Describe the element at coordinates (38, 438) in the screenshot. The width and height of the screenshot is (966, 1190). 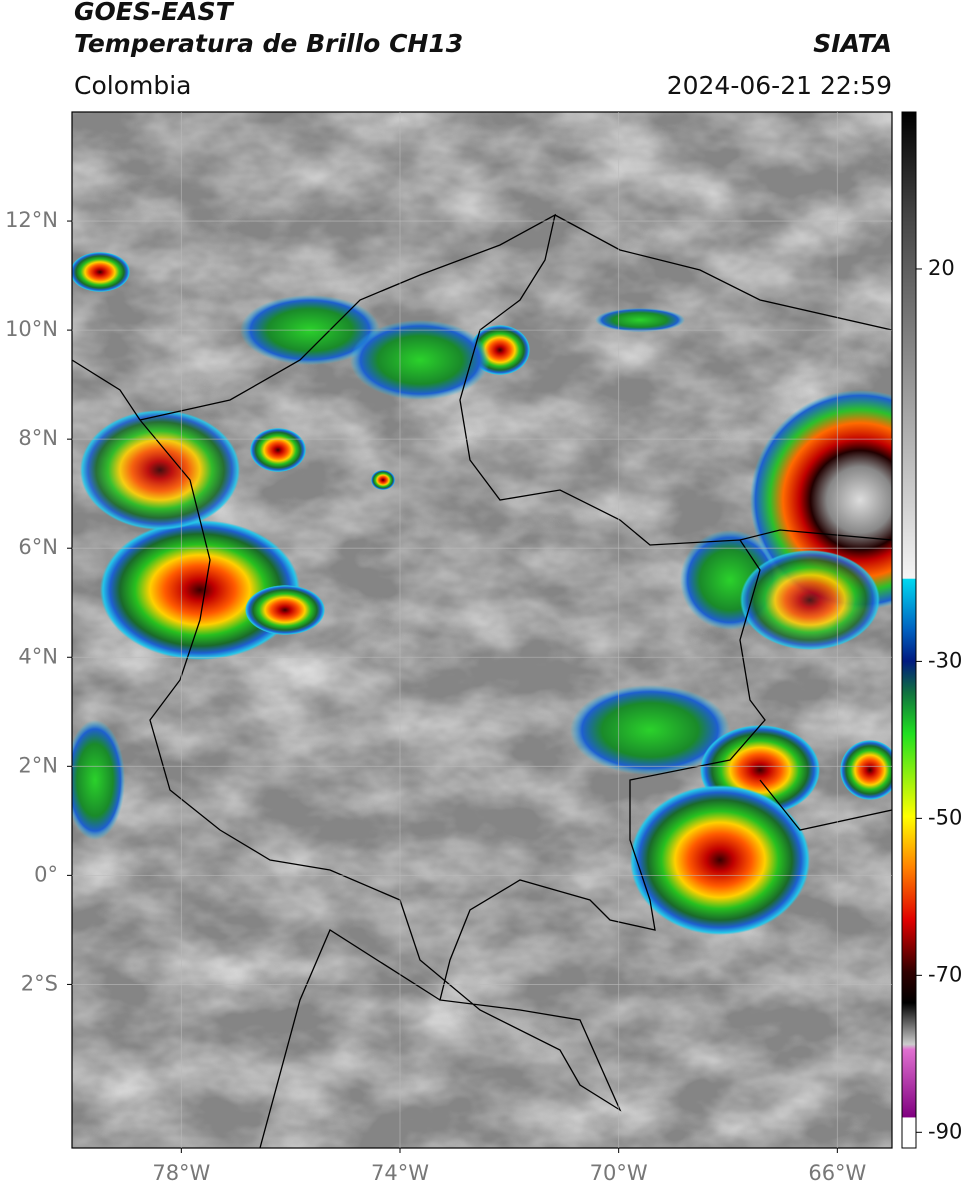
I see `lat-tick-label: 8°N` at that location.